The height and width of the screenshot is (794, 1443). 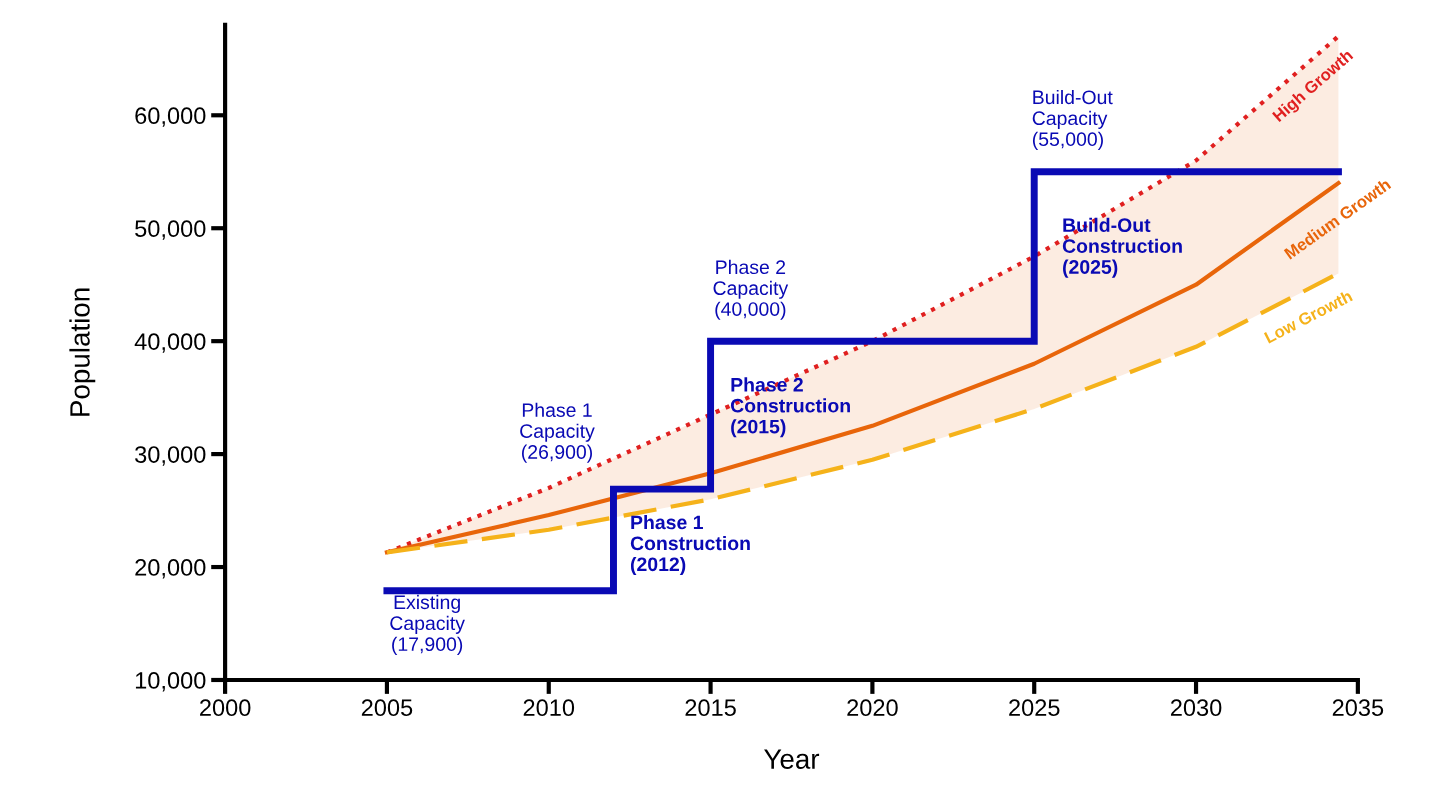 What do you see at coordinates (549, 708) in the screenshot?
I see `x-tick-label: 2010` at bounding box center [549, 708].